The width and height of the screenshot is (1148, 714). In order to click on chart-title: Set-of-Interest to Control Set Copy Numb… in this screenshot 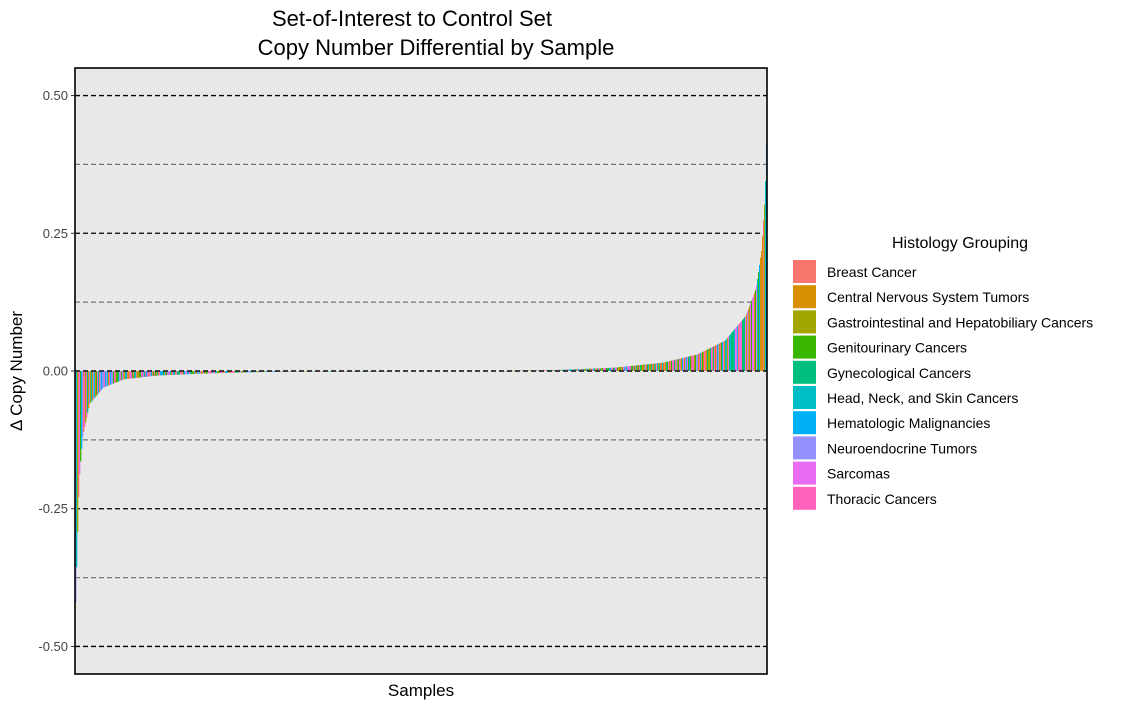, I will do `click(436, 33)`.